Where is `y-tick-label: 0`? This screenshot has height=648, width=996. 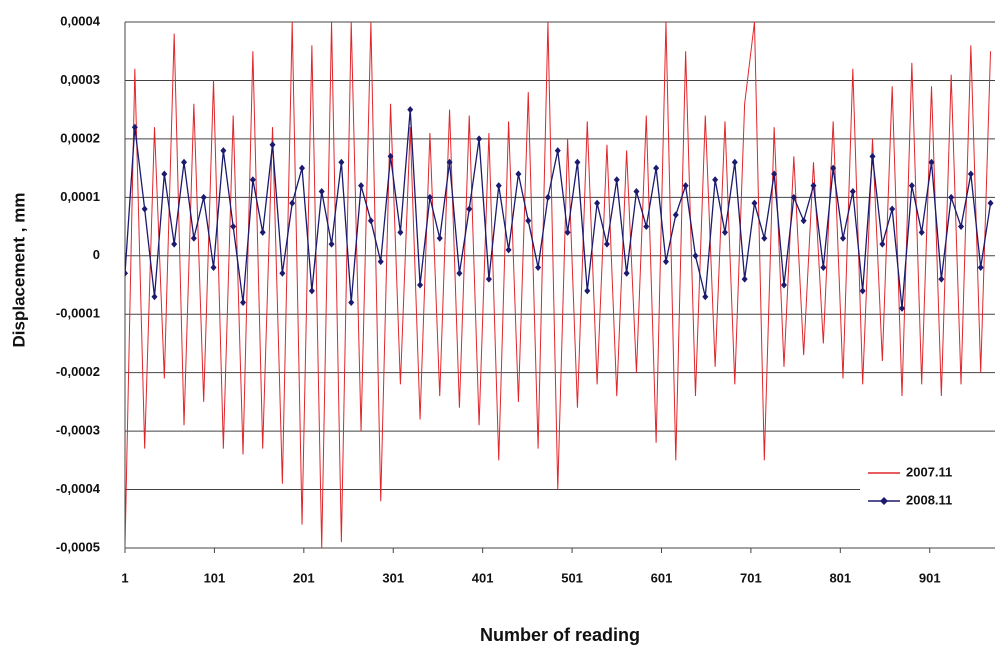
y-tick-label: 0 is located at coordinates (96, 254).